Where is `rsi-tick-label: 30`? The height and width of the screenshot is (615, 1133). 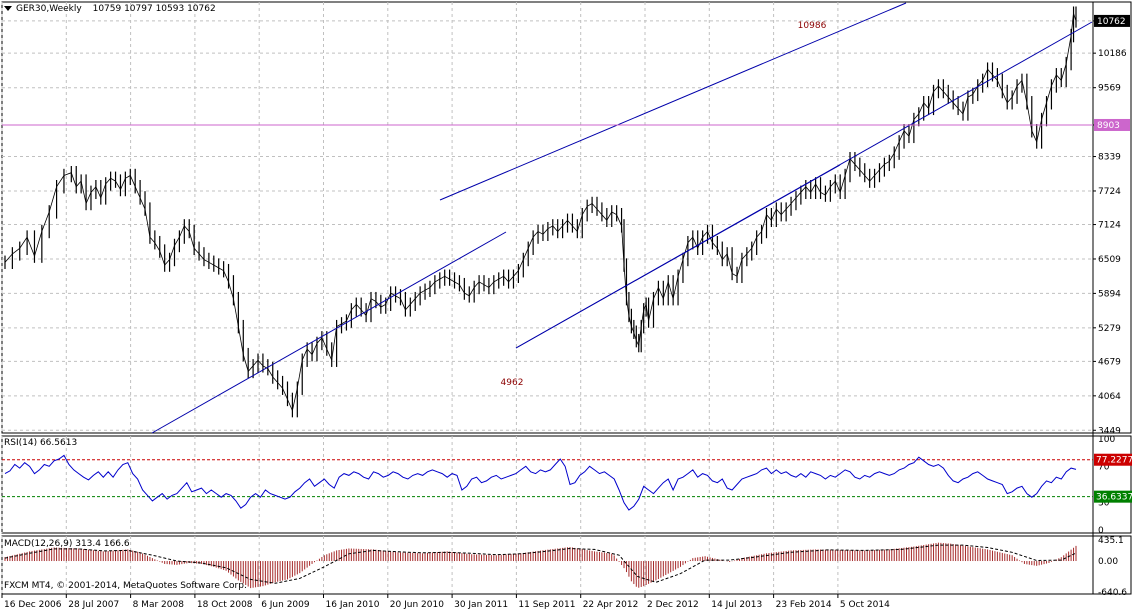 rsi-tick-label: 30 is located at coordinates (1104, 504).